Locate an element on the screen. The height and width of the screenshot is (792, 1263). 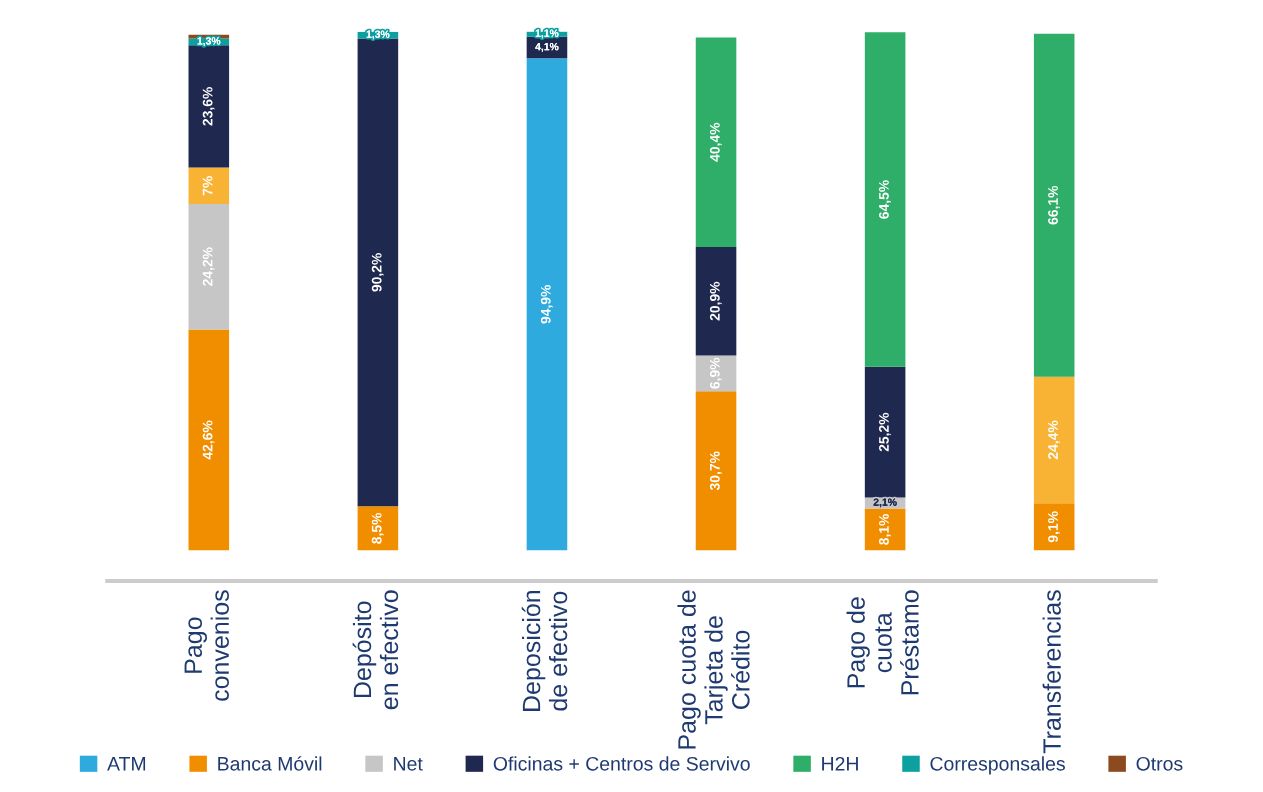
data-label: 64,5% is located at coordinates (885, 199).